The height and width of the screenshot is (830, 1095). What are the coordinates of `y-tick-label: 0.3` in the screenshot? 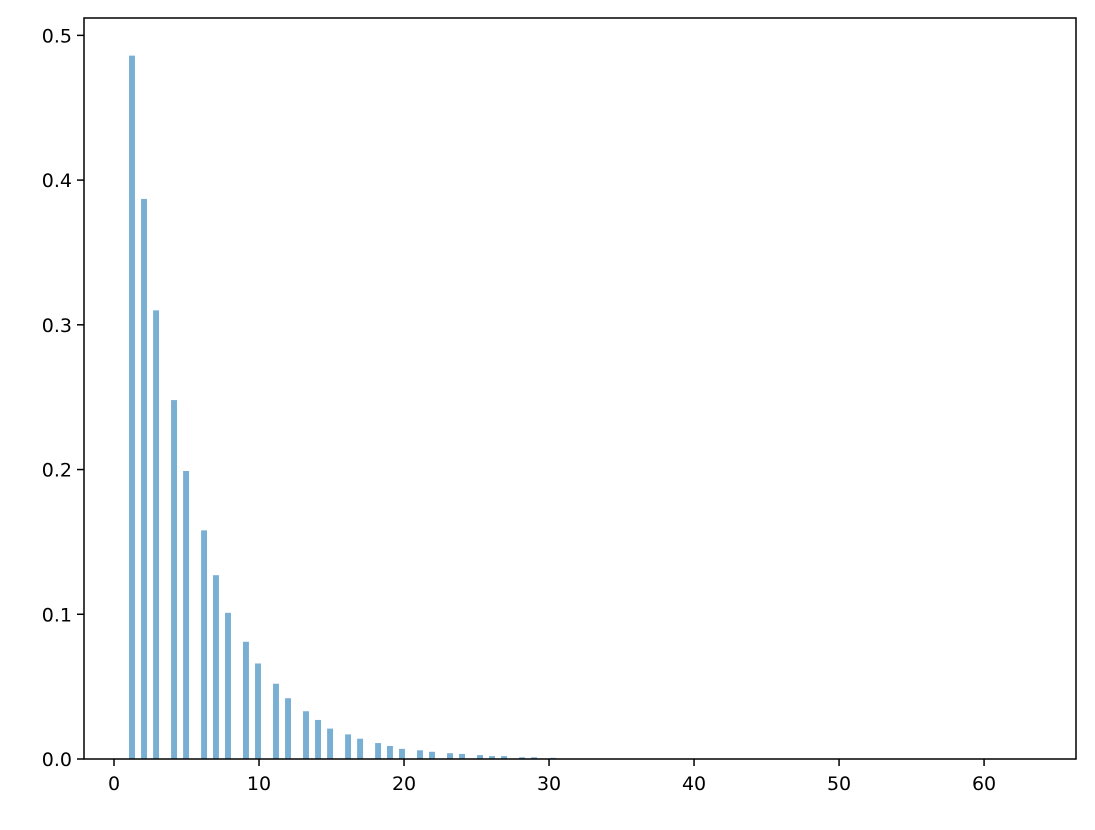 It's located at (57, 326).